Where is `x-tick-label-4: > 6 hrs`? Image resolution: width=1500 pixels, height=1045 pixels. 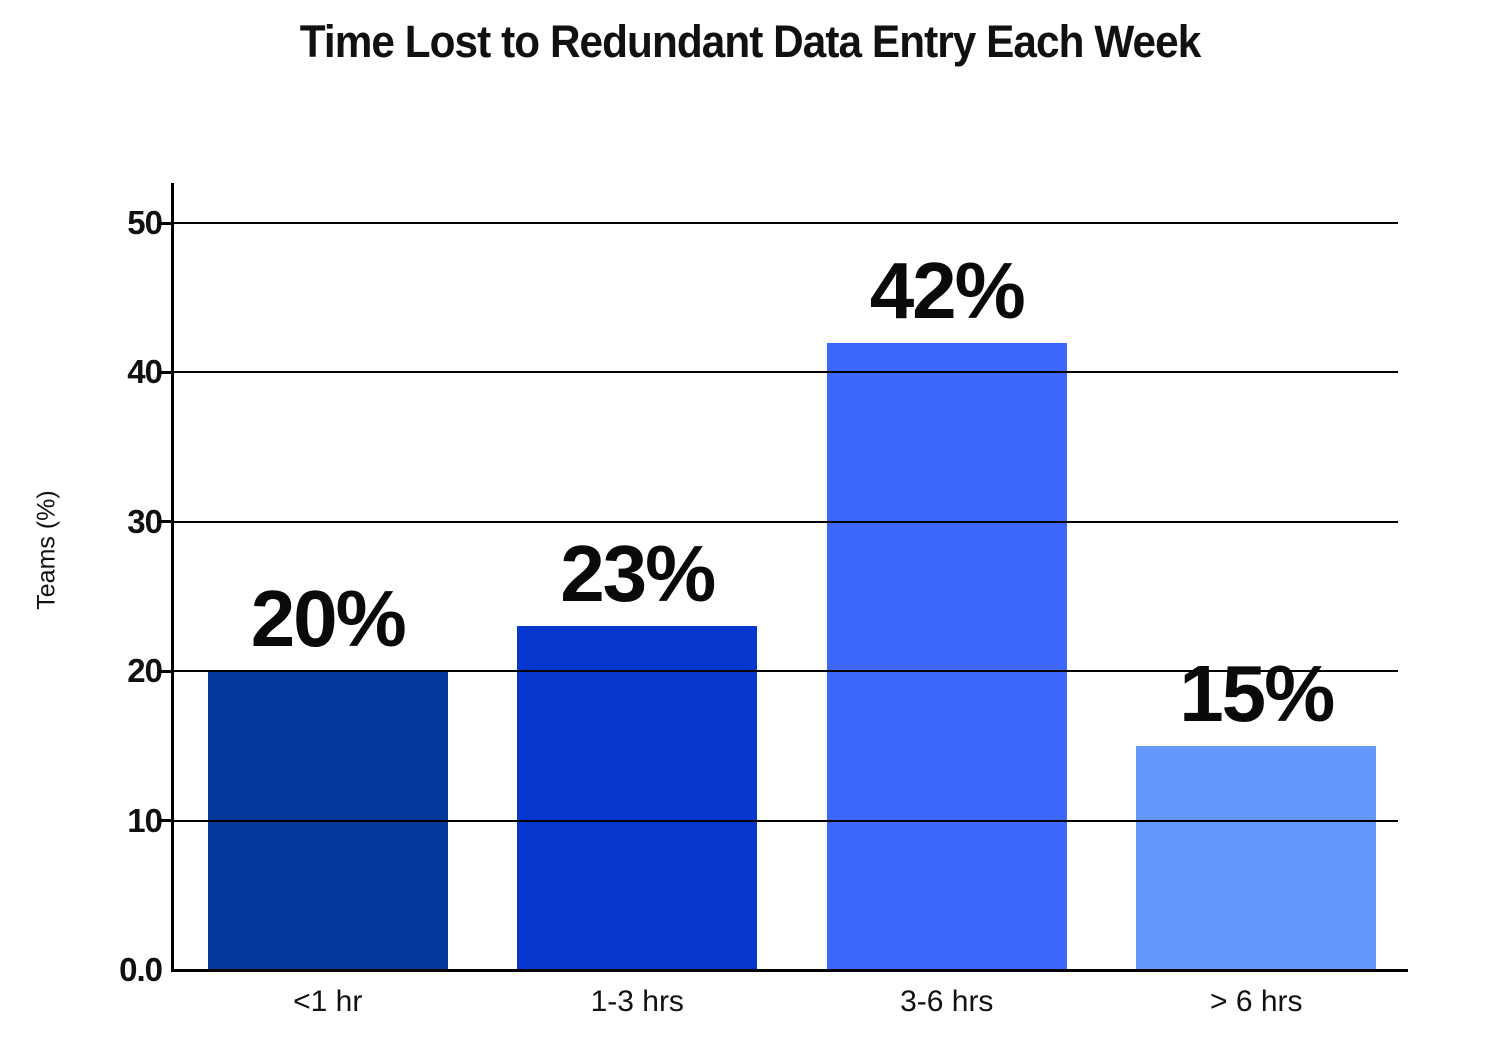 x-tick-label-4: > 6 hrs is located at coordinates (1256, 1001).